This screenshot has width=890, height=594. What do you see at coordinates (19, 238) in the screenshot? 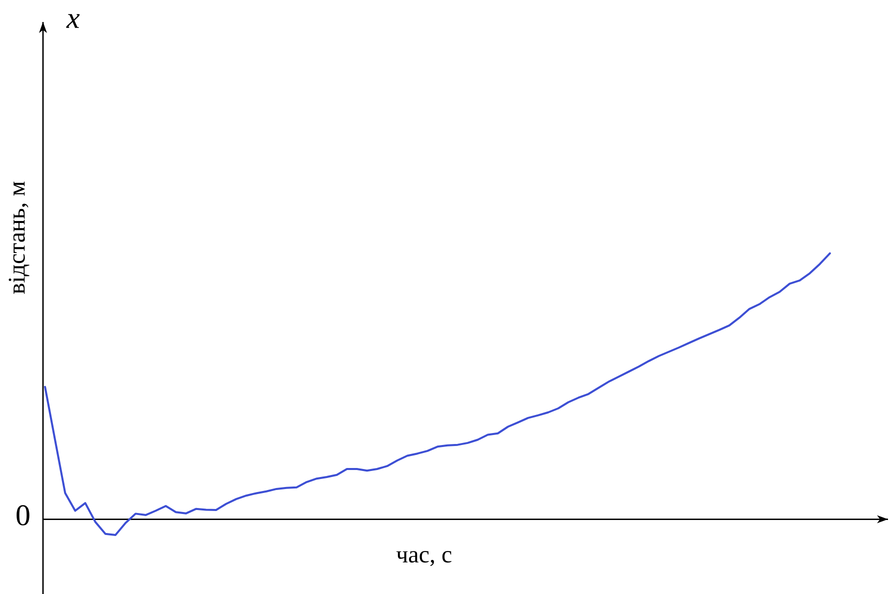
I see `y-axis-title: відстань, м` at bounding box center [19, 238].